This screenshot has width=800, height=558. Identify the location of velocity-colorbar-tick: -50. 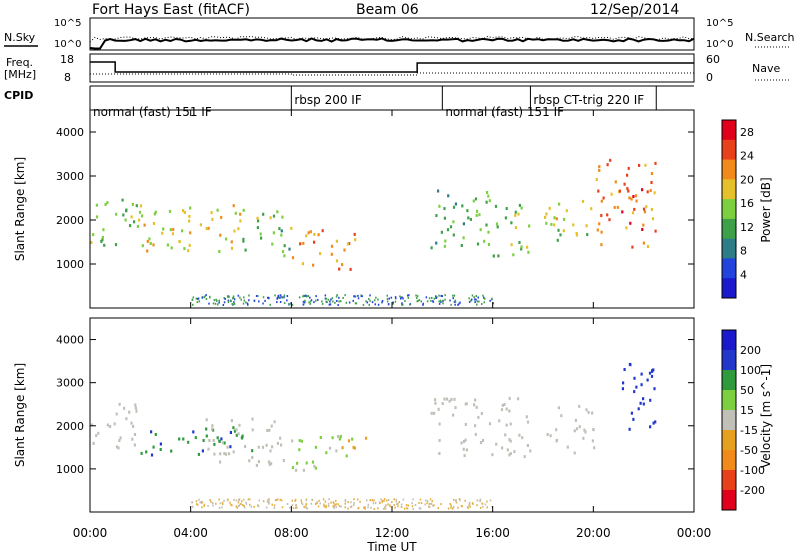
(749, 450).